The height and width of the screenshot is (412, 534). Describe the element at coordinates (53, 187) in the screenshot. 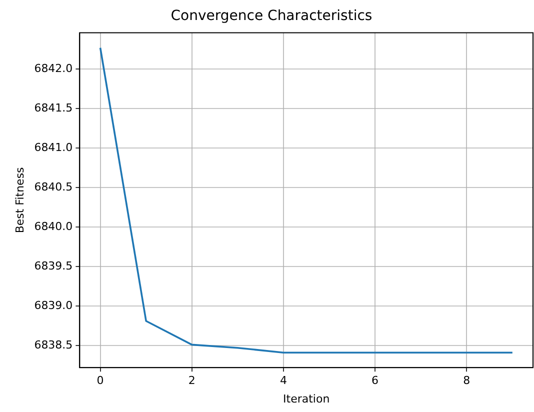

I see `y-tick-label: 6840.5` at that location.